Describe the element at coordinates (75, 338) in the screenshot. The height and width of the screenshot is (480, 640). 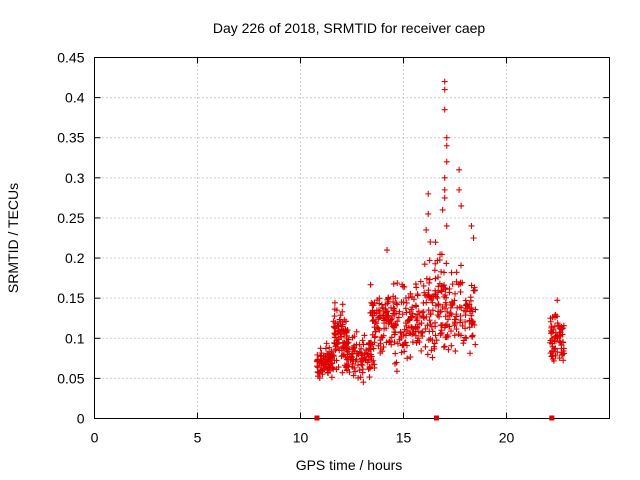
I see `y-tick-label: 0.1` at that location.